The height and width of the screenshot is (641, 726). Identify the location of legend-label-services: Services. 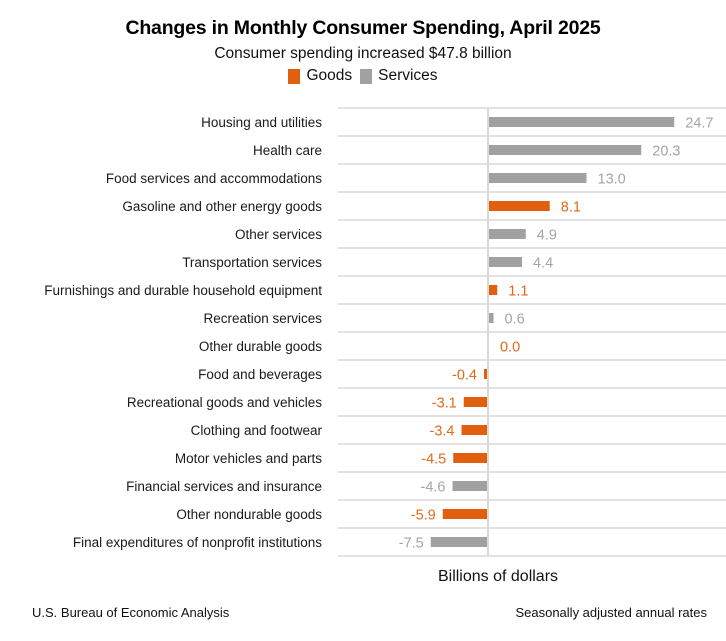
(408, 75).